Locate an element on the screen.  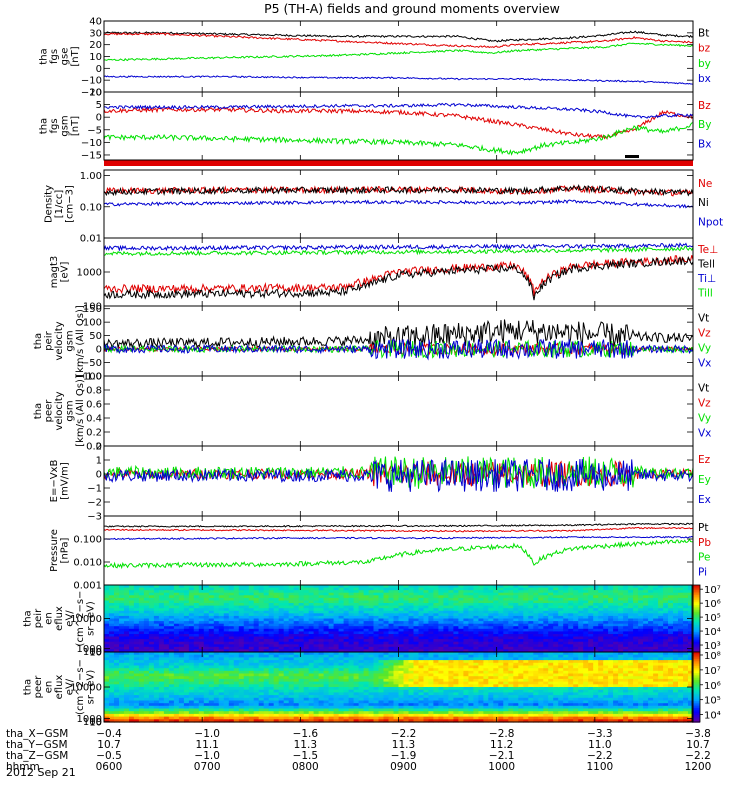
ylabel-line: en is located at coordinates (49, 618).